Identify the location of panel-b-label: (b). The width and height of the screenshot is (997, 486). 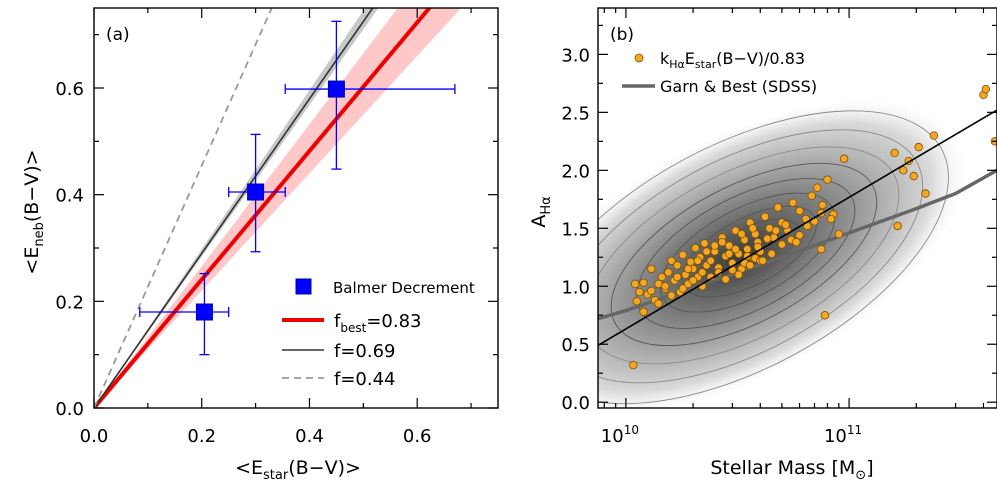
(622, 35).